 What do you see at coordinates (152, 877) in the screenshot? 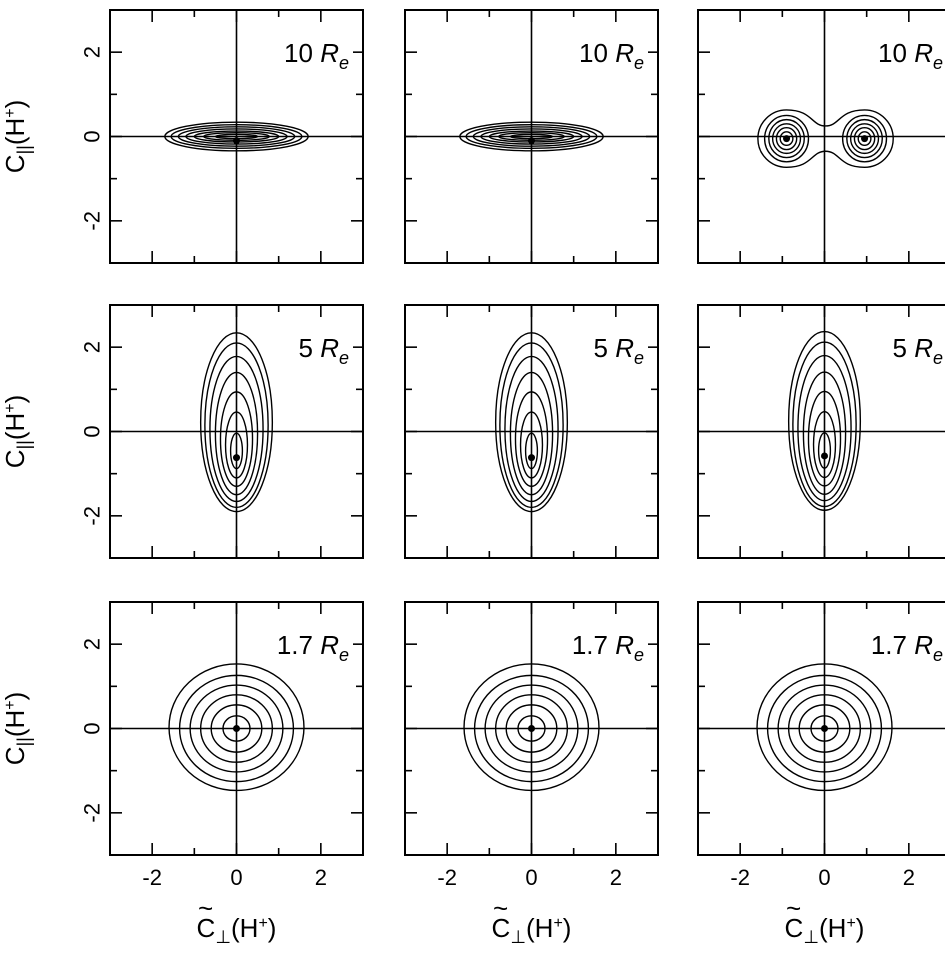
I see `x-tick-label: -2` at bounding box center [152, 877].